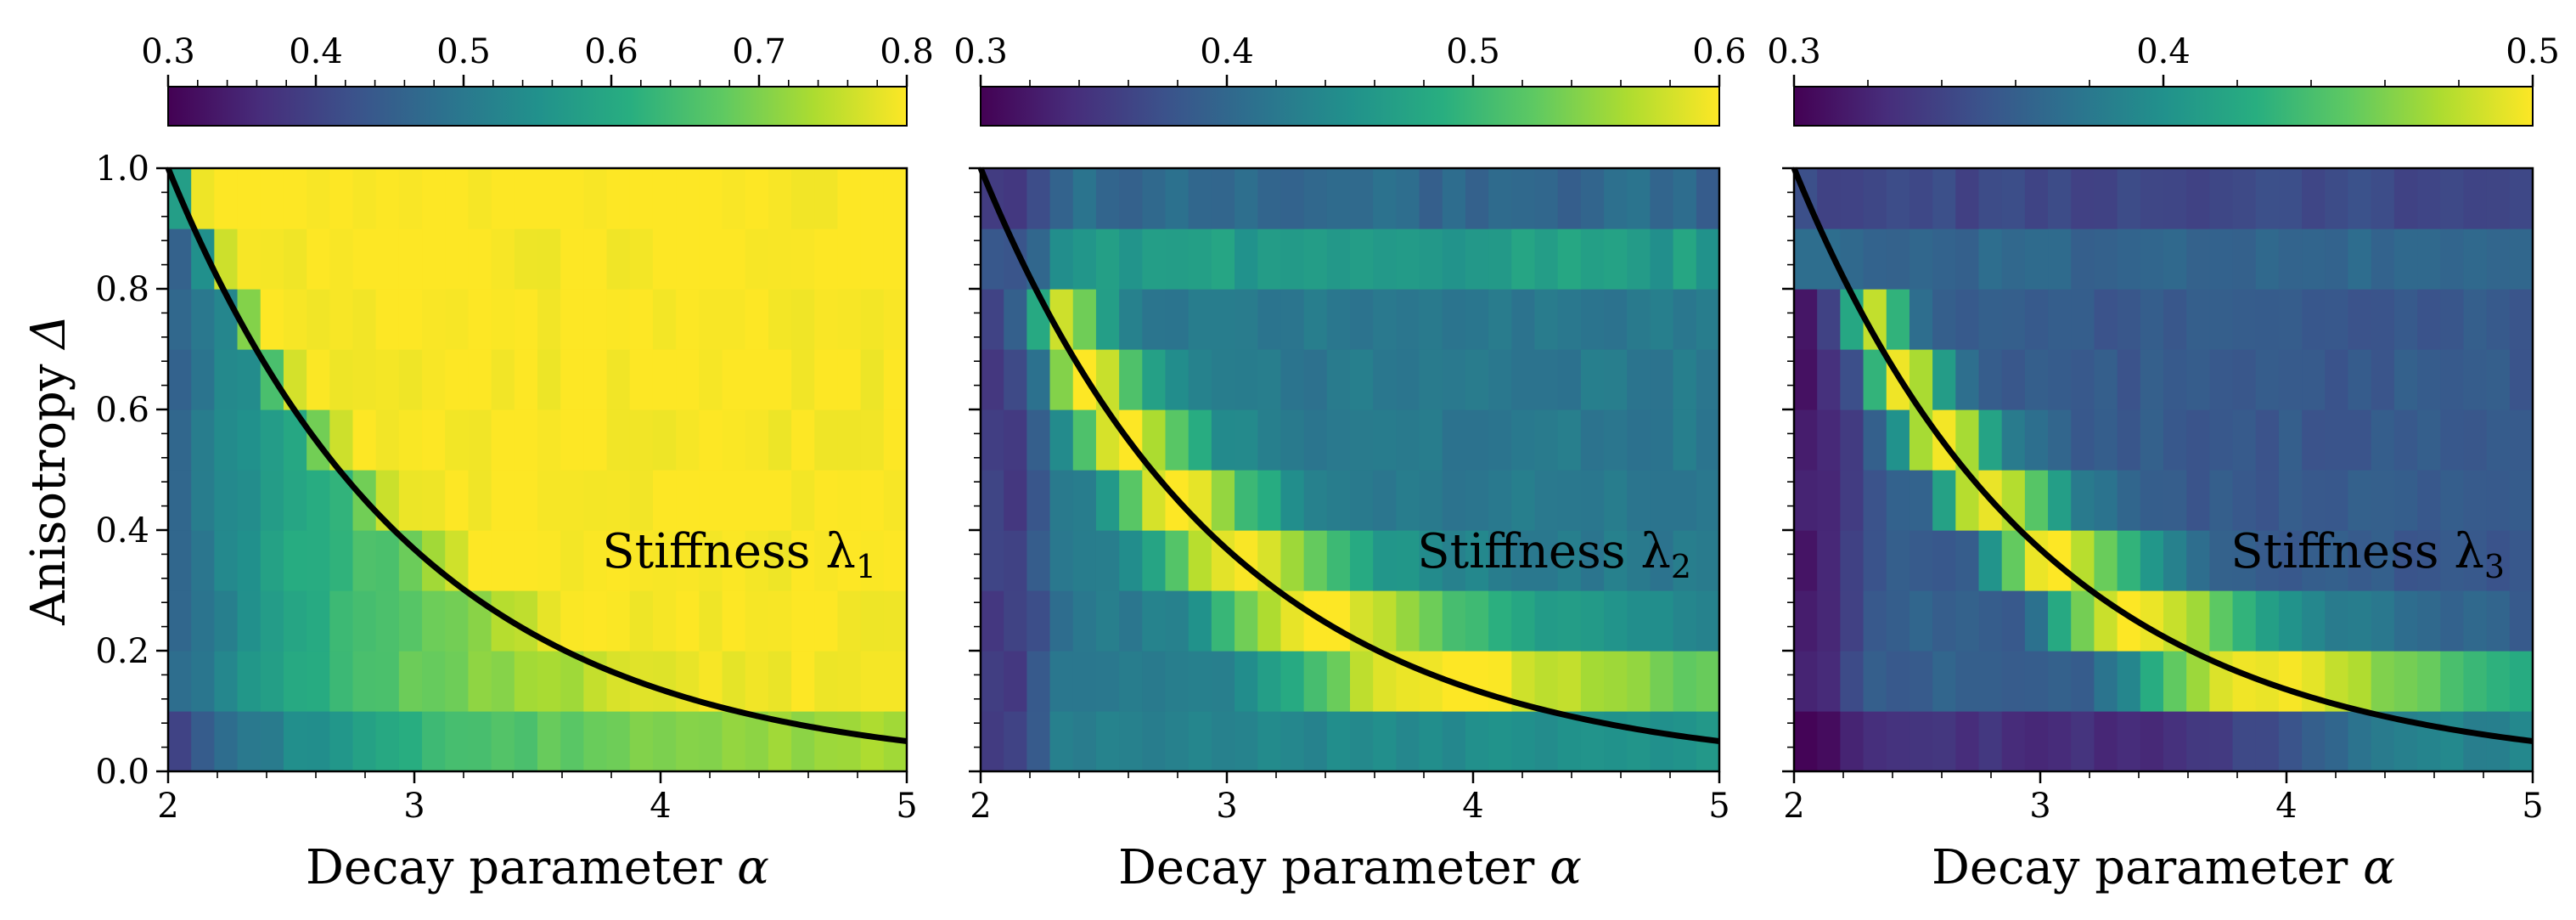  I want to click on y-ticks-1: 0.0 0.2 0.4 0.6 0.8 1.0, so click(131, 471).